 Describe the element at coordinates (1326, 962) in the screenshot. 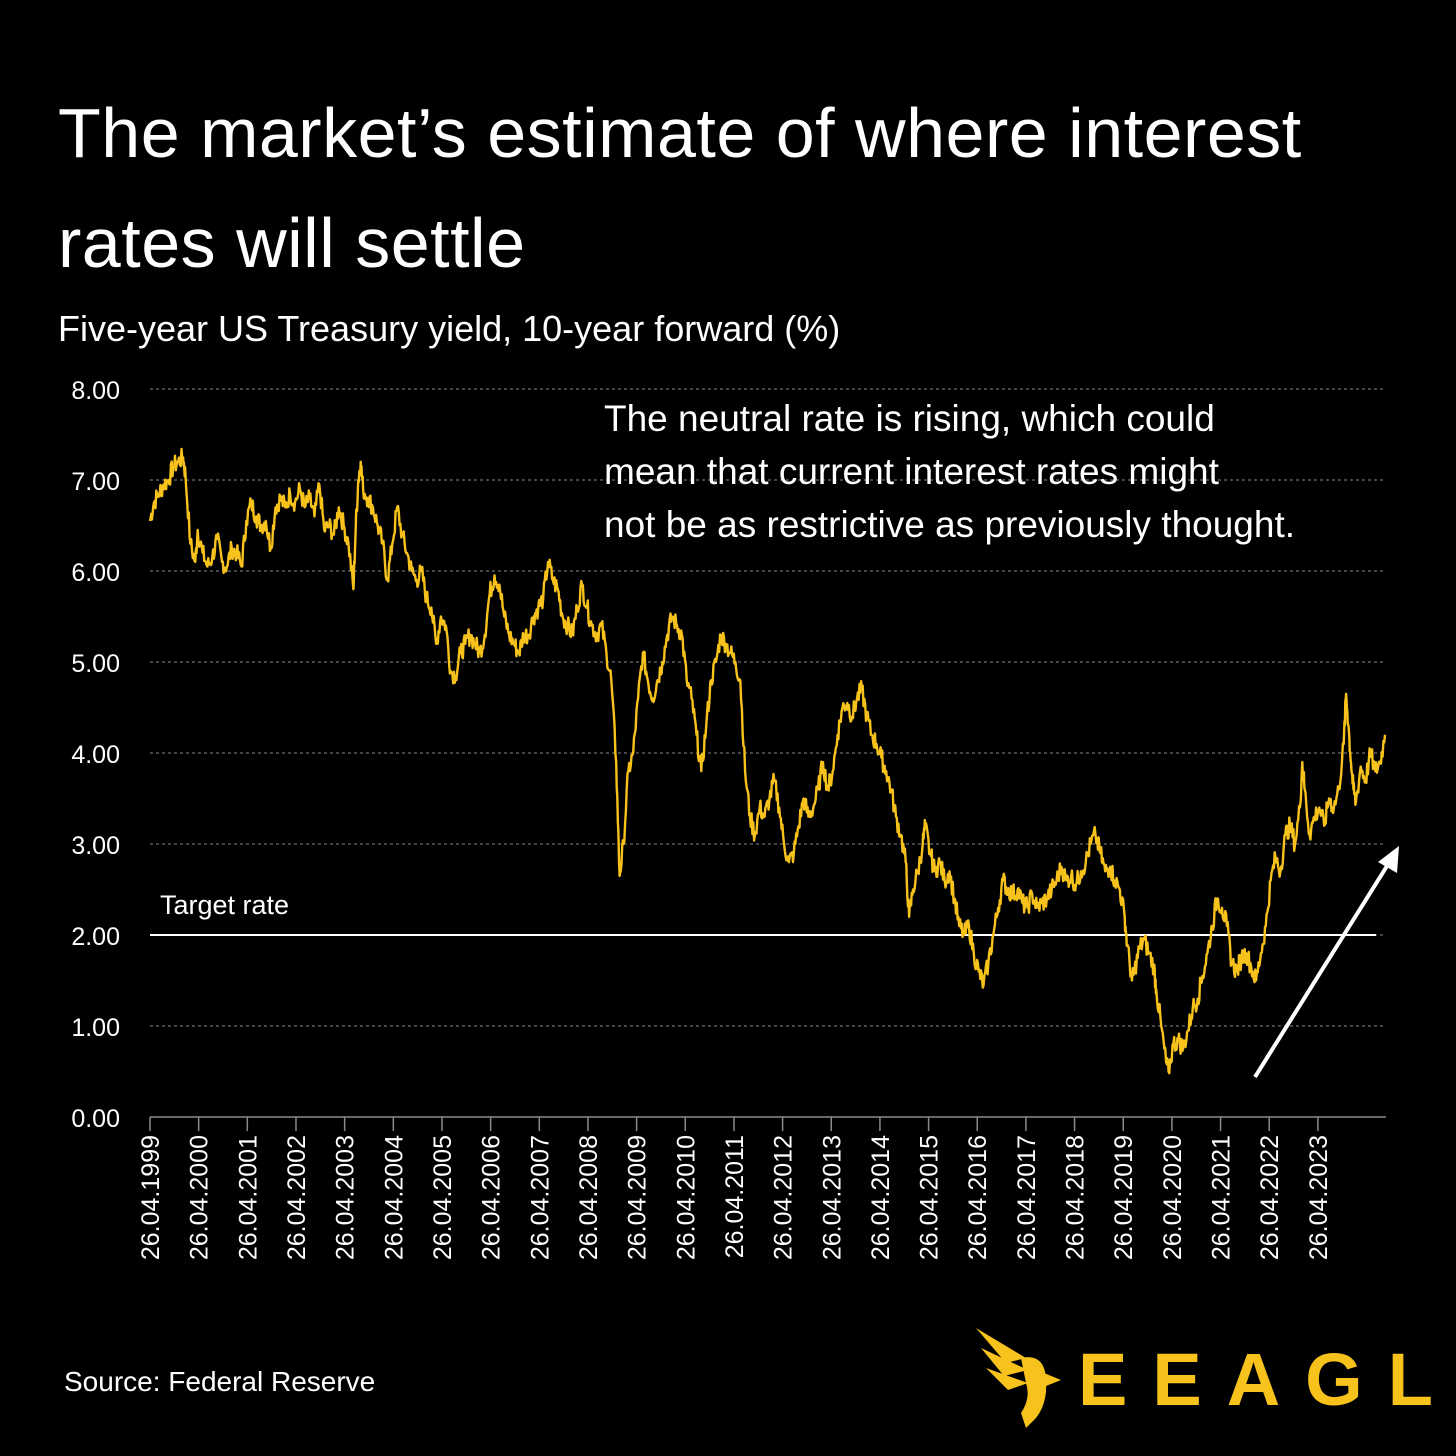

I see `trend-arrow` at that location.